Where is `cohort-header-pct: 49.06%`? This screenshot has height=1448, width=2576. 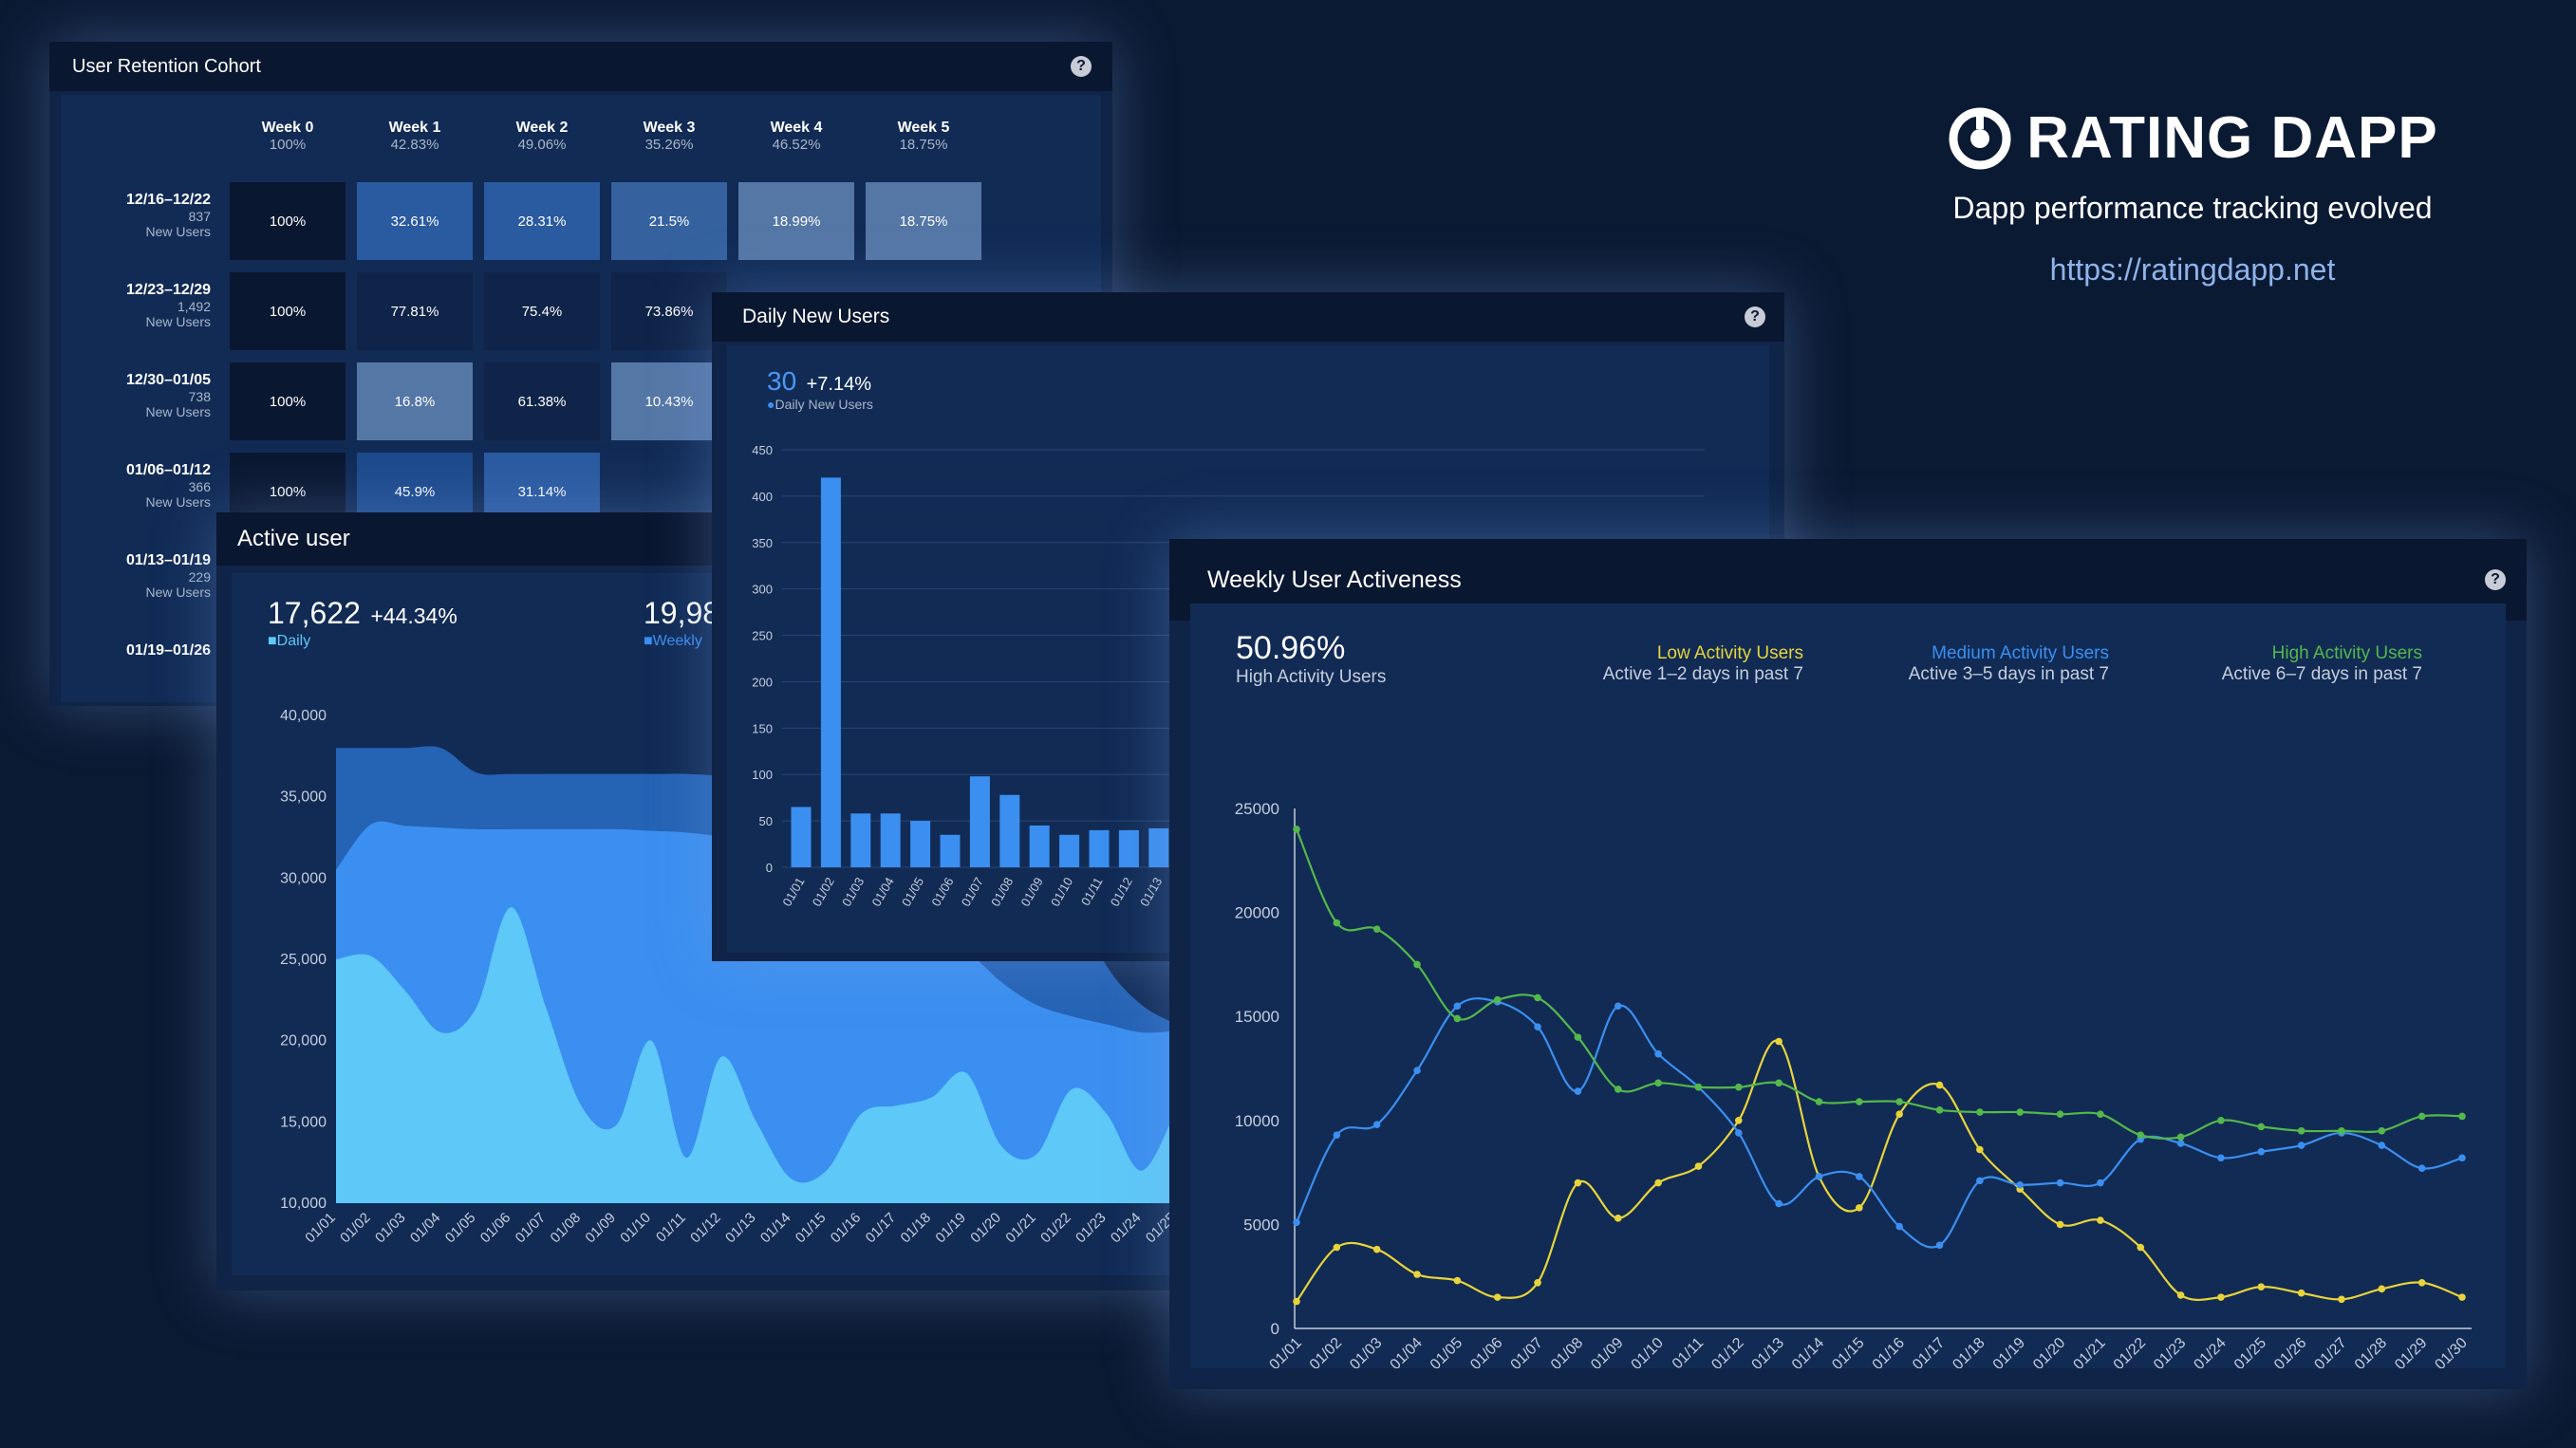
cohort-header-pct: 49.06% is located at coordinates (542, 145).